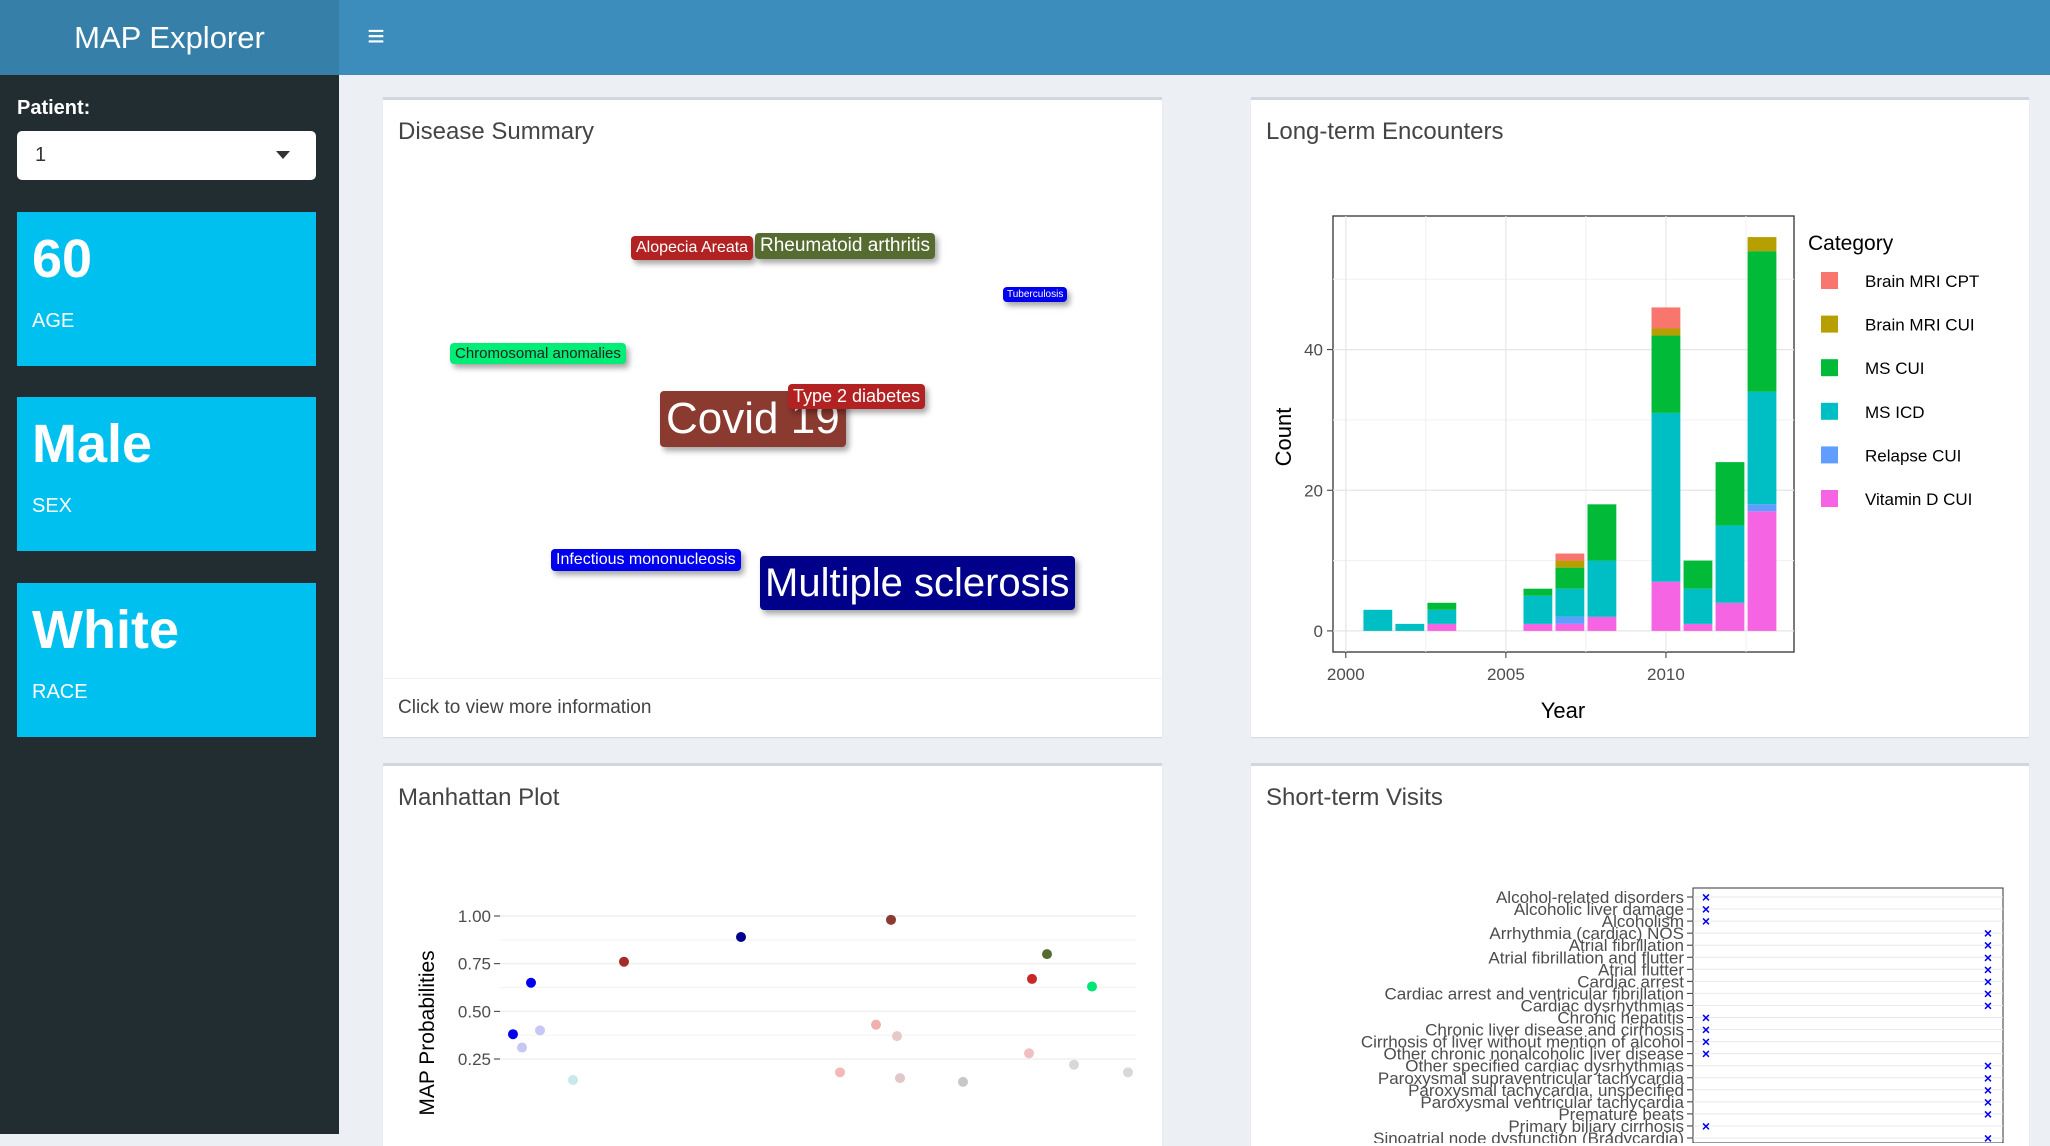  Describe the element at coordinates (474, 1059) in the screenshot. I see `y-tick-label: 0.25` at that location.